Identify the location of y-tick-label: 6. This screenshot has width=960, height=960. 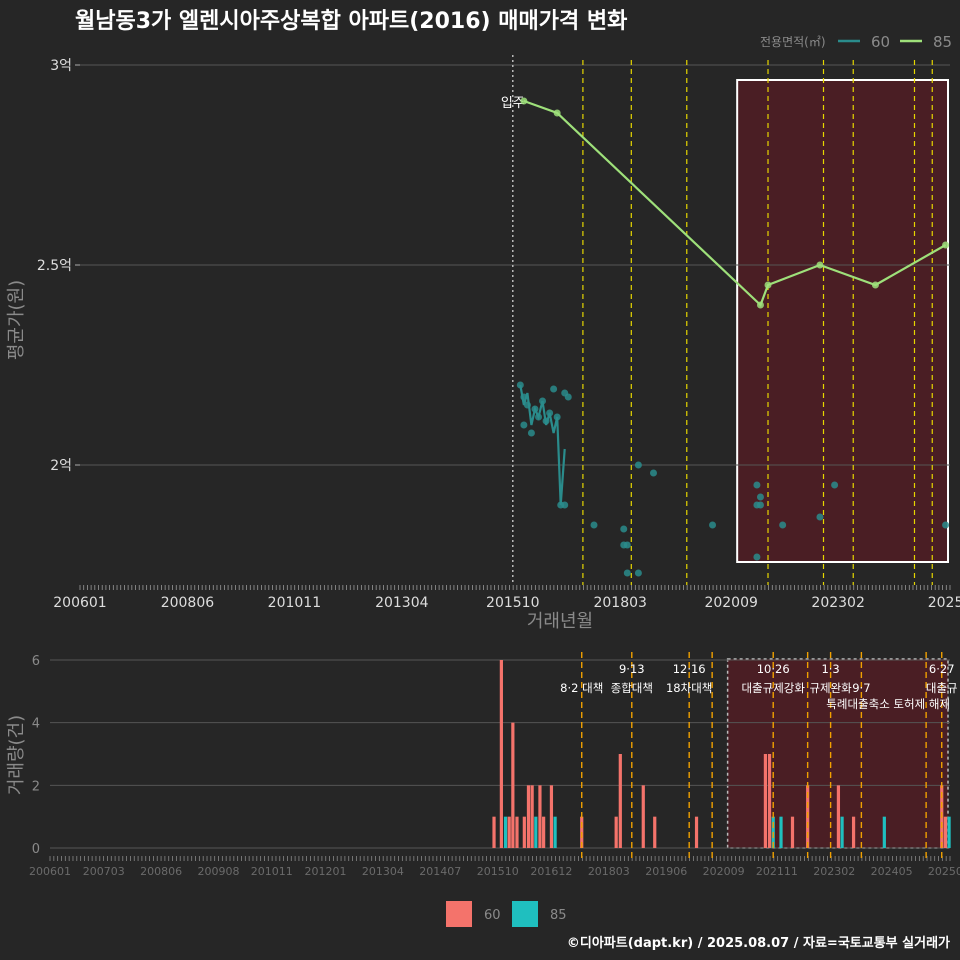
(36, 661).